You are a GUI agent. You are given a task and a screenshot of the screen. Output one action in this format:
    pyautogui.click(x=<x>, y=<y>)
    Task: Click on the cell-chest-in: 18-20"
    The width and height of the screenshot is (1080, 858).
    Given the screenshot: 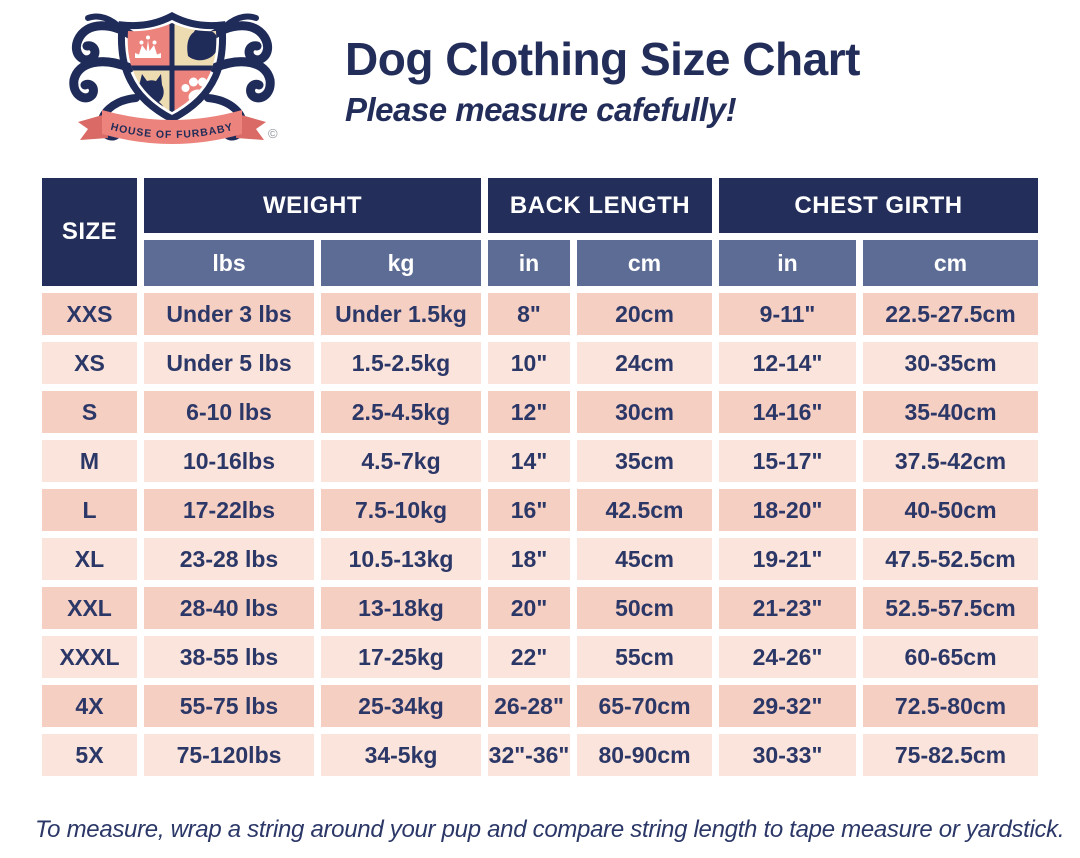 What is the action you would take?
    pyautogui.click(x=787, y=510)
    